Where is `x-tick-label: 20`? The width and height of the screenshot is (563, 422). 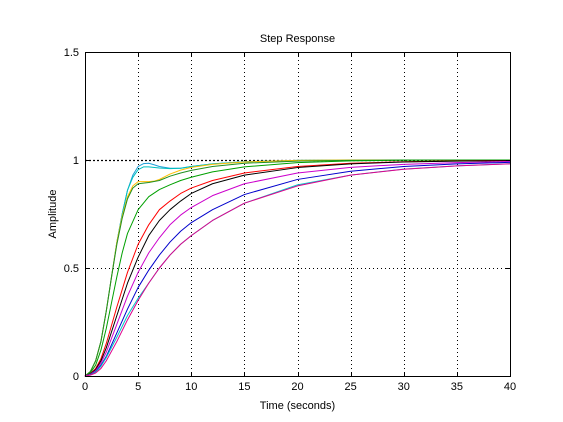
x-tick-label: 20 is located at coordinates (297, 387).